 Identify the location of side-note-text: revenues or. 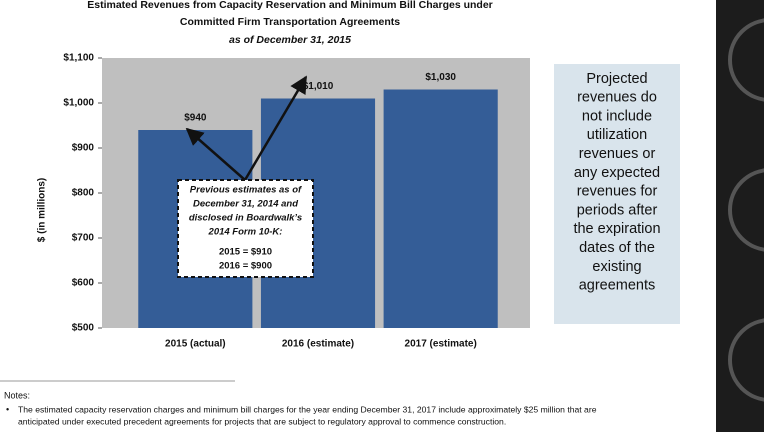
(617, 154).